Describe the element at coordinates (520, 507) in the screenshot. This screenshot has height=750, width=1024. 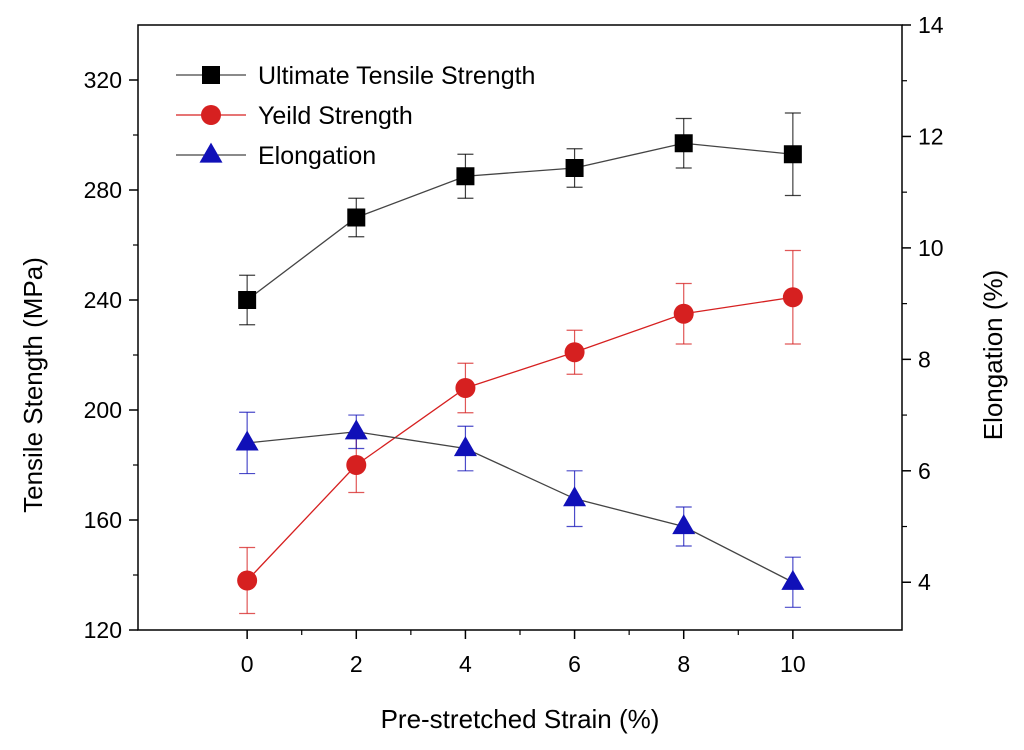
I see `elongation-line` at that location.